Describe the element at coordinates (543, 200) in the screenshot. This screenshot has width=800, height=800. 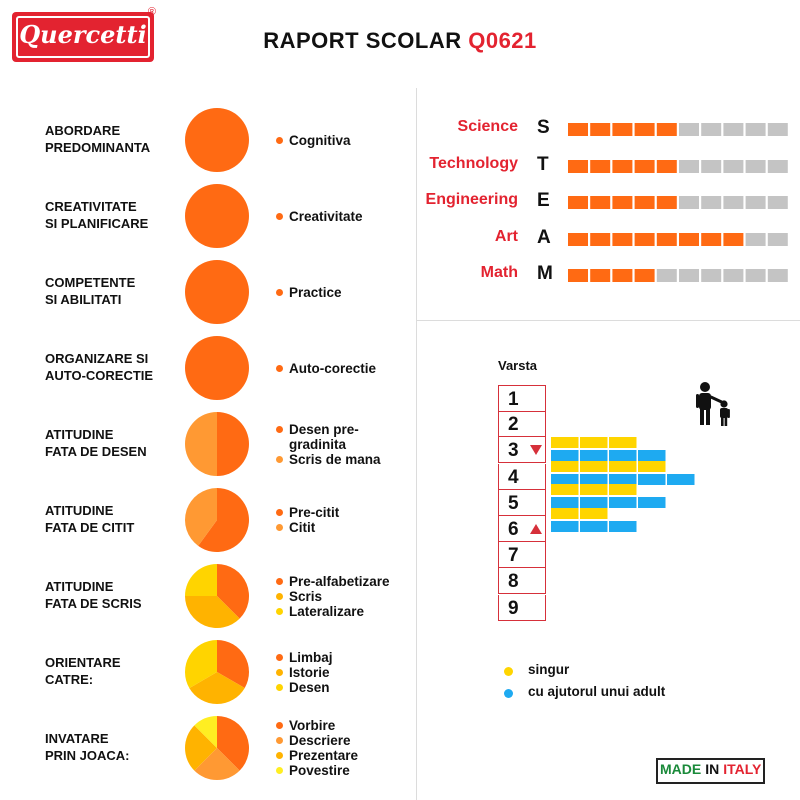
I see `steam-letter: E` at that location.